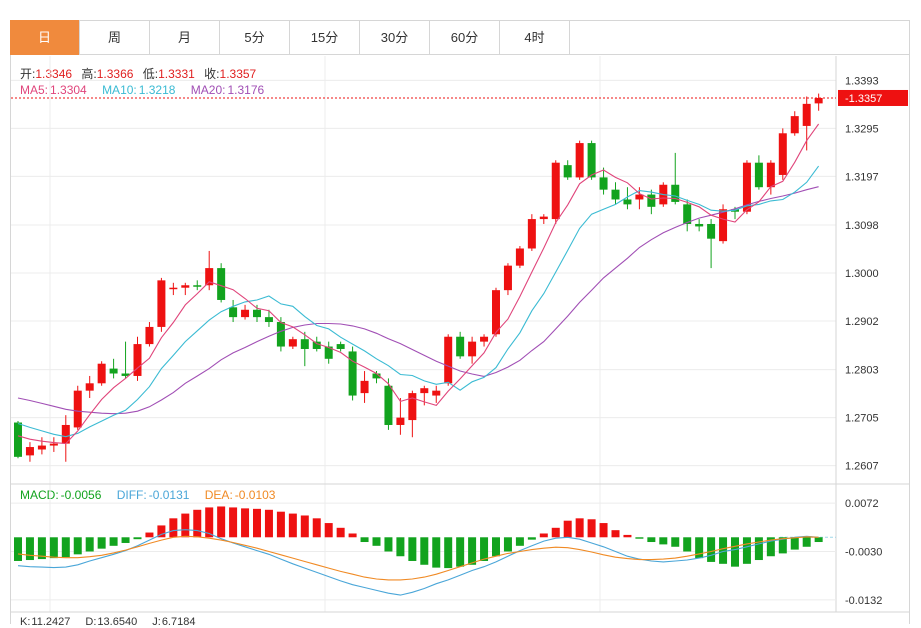 The image size is (921, 628). What do you see at coordinates (169, 495) in the screenshot?
I see `diff-value: -0.0131` at bounding box center [169, 495].